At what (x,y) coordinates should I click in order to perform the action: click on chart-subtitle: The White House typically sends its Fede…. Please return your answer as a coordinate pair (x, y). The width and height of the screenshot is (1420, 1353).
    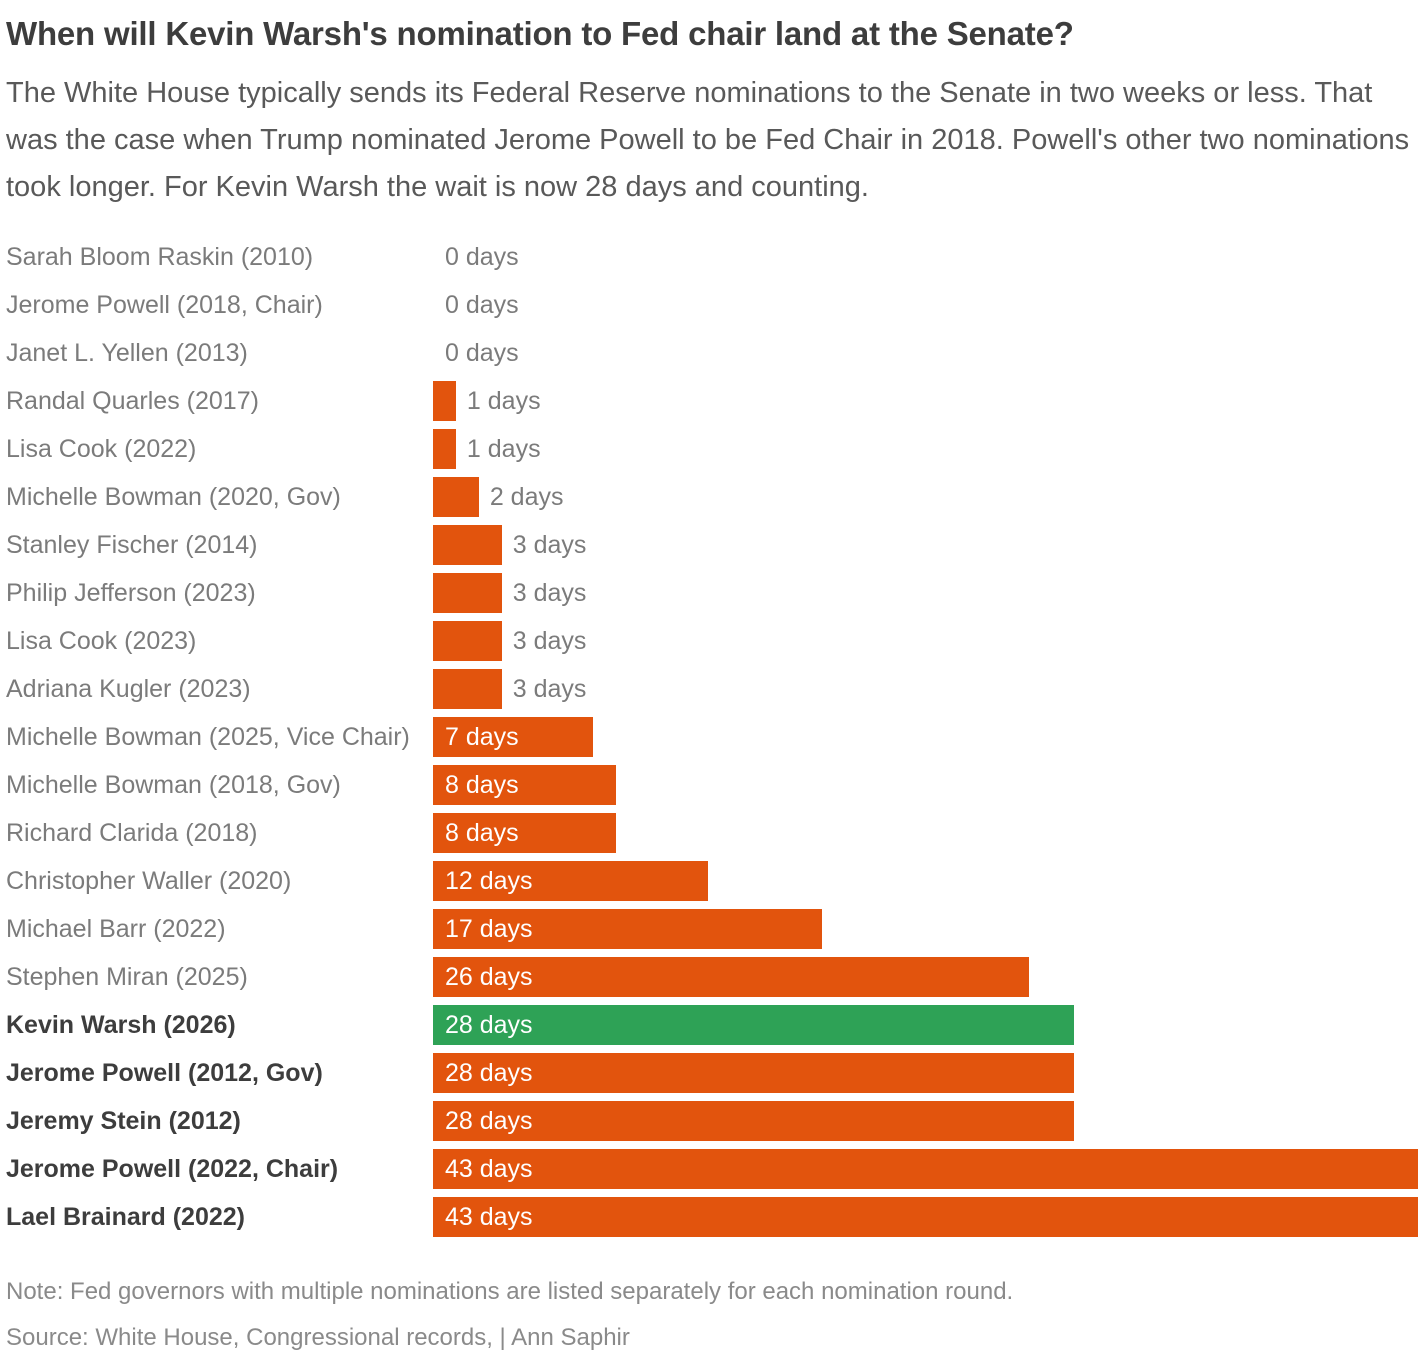
    Looking at the image, I should click on (708, 140).